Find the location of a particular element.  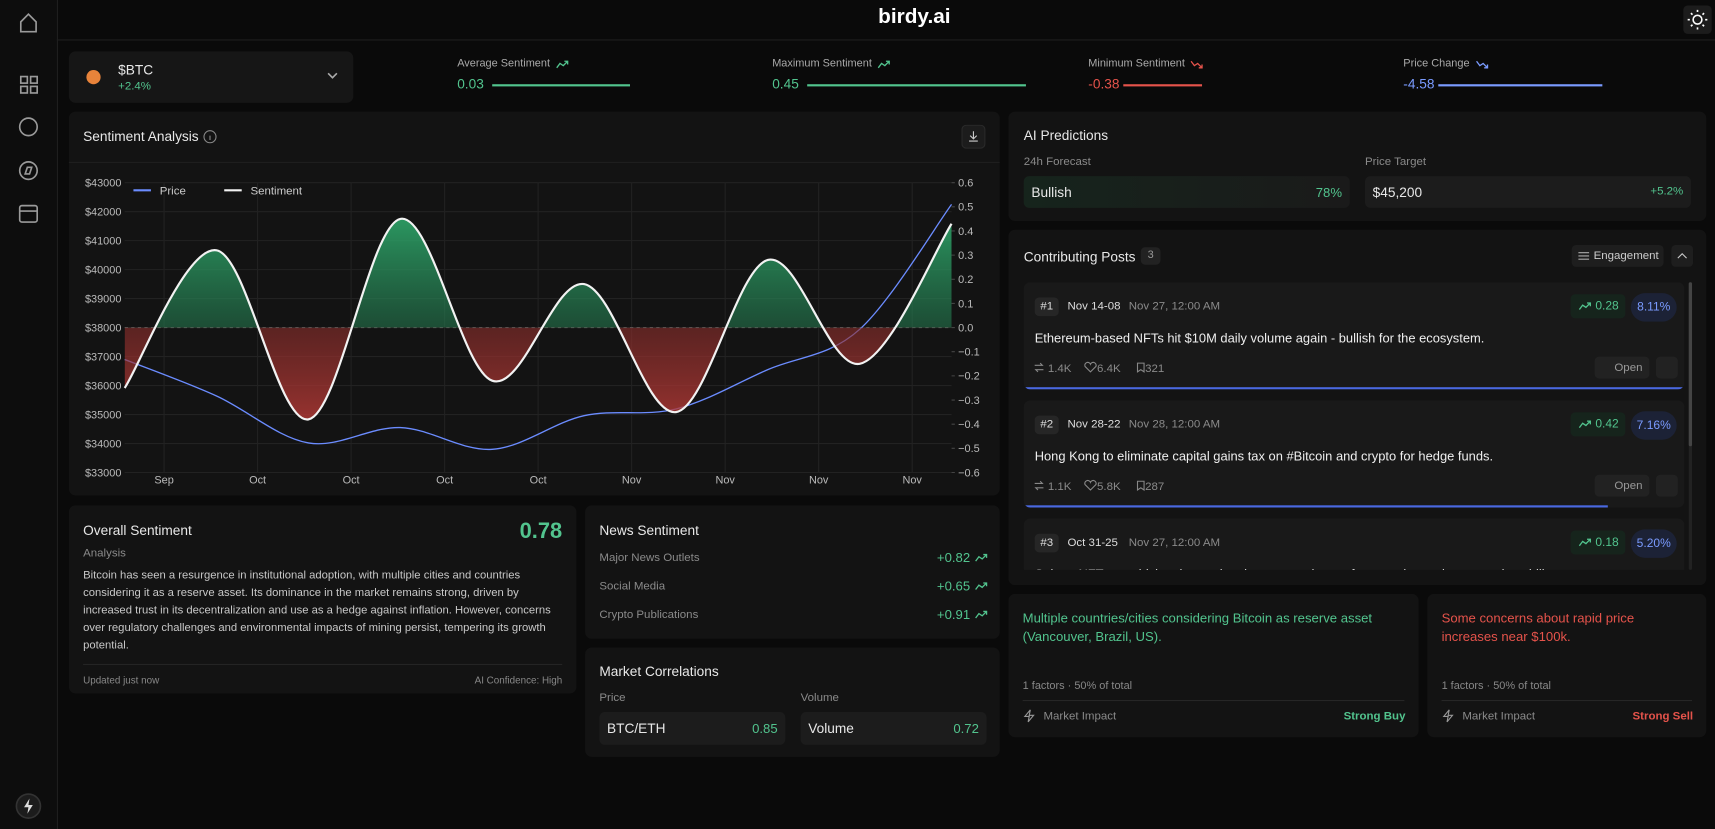

prediction-extra: +5.2% is located at coordinates (1667, 191).